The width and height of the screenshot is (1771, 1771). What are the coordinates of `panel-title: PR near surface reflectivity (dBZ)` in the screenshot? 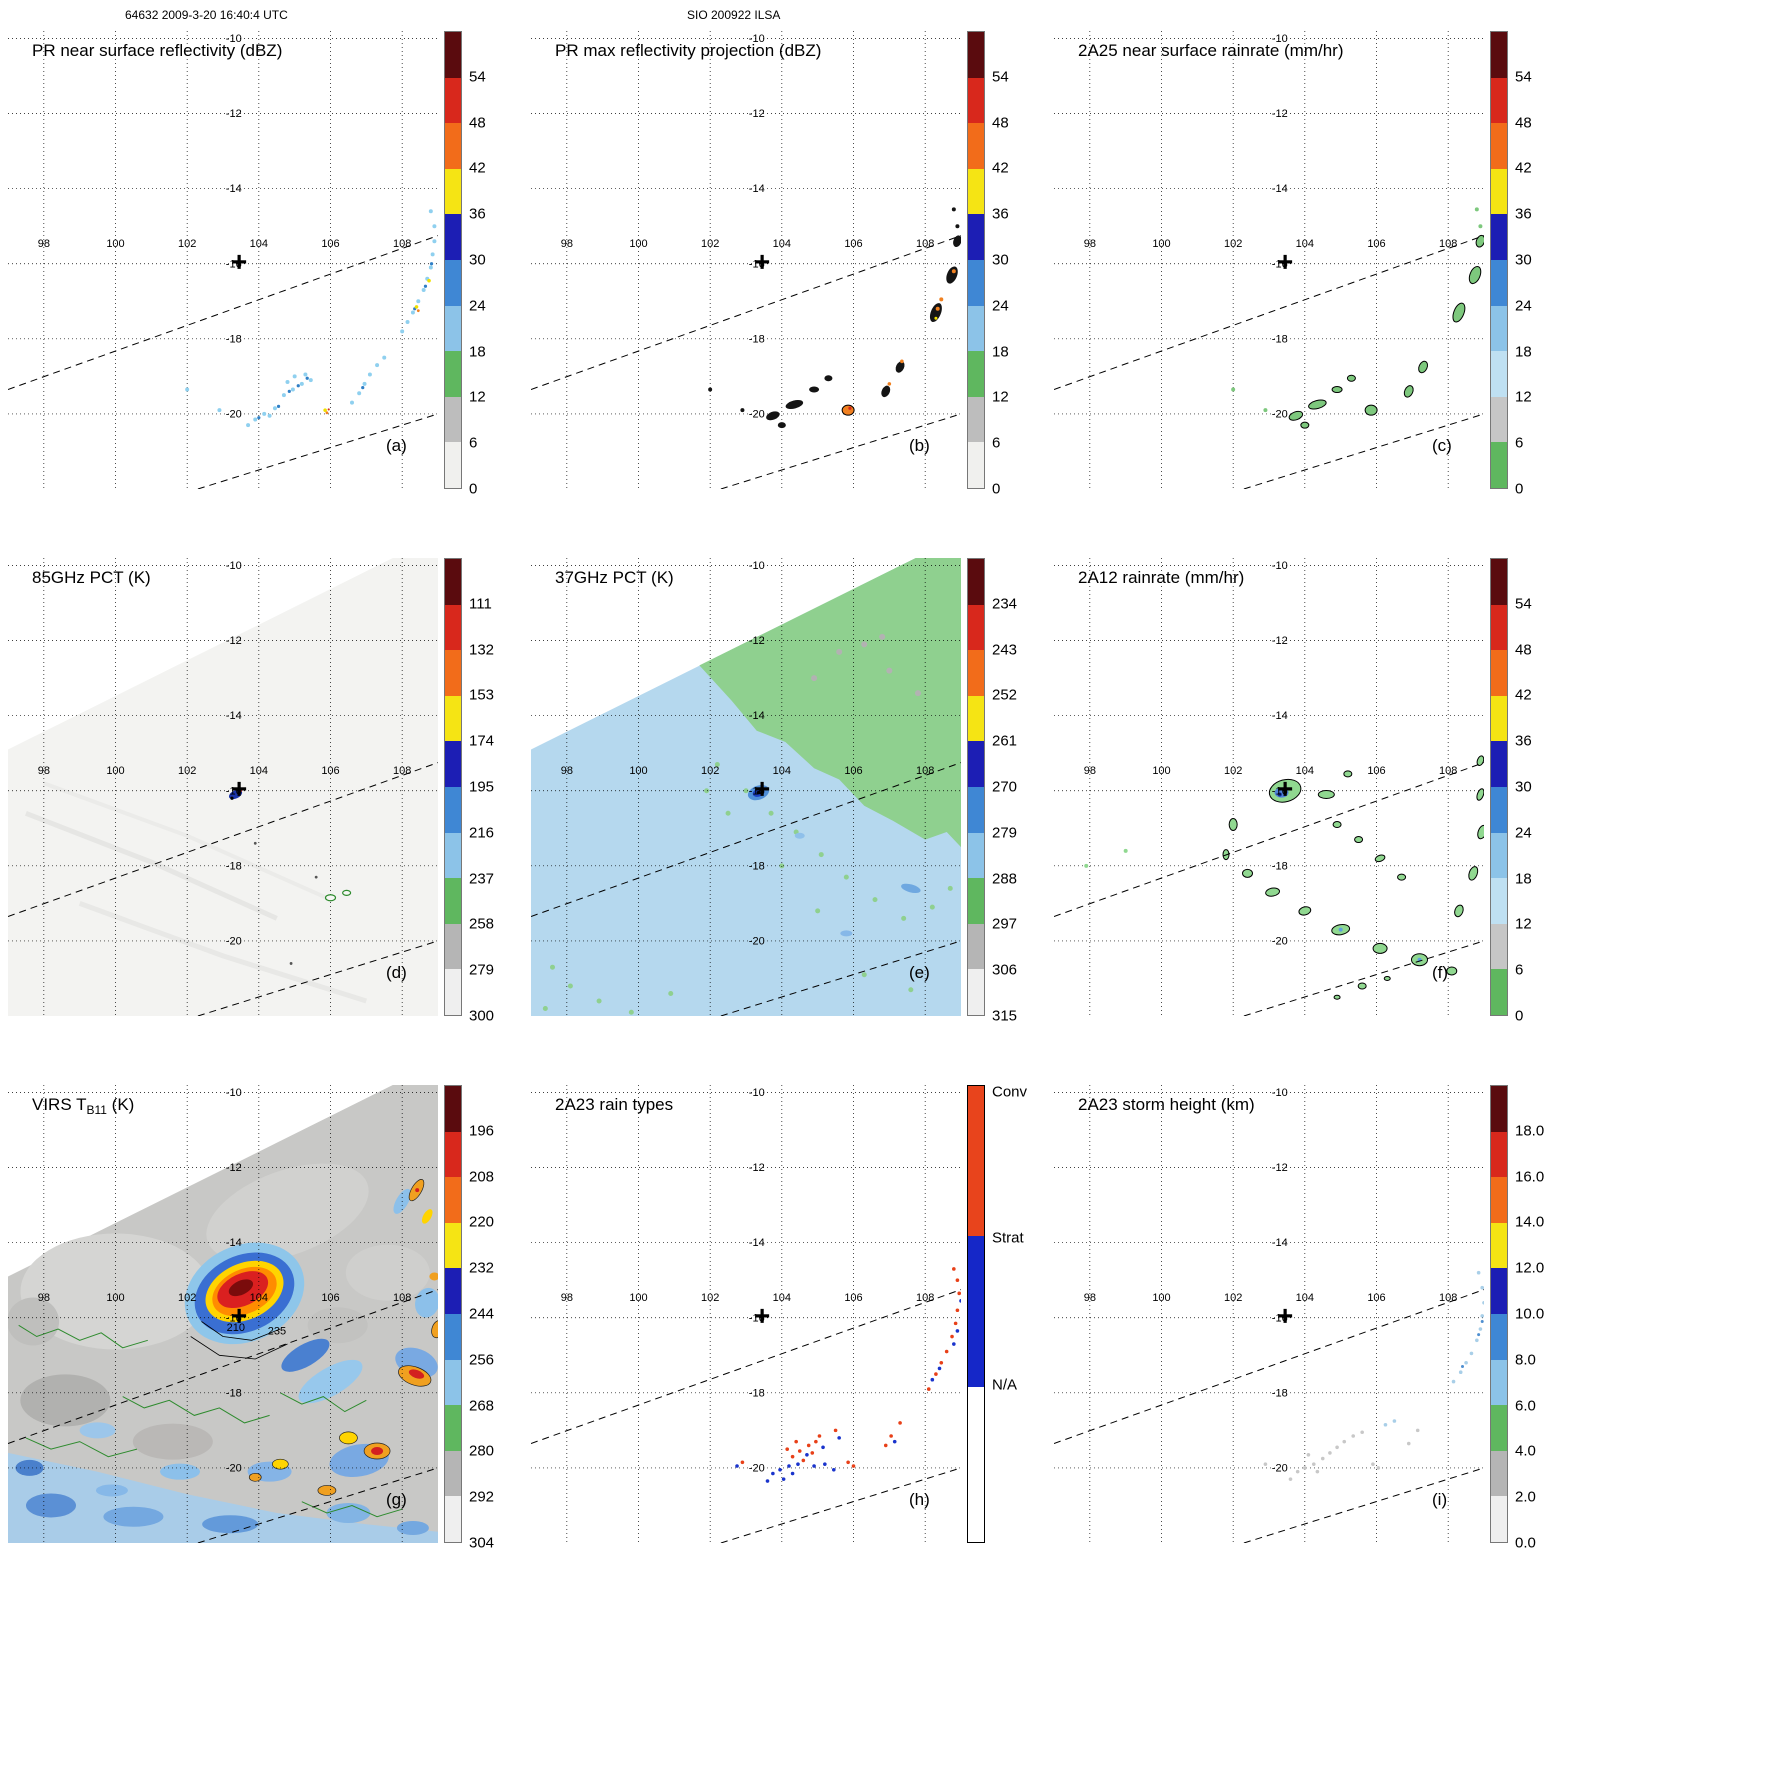 It's located at (157, 50).